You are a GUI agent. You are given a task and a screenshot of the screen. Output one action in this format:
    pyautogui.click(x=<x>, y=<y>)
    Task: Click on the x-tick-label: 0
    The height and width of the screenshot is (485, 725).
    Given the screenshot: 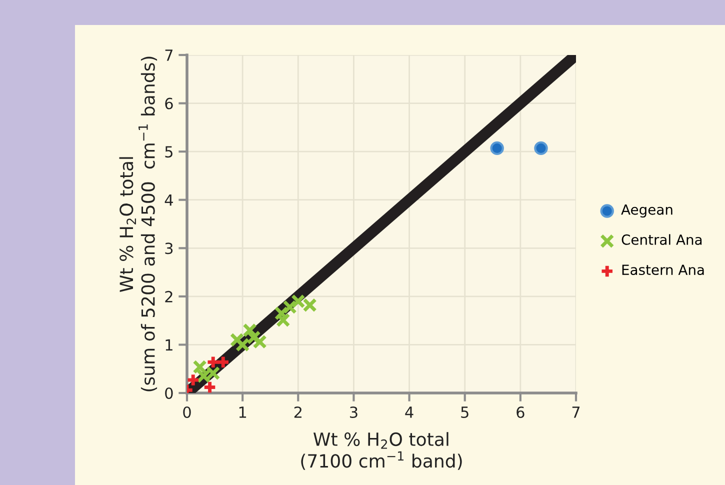 What is the action you would take?
    pyautogui.click(x=187, y=412)
    